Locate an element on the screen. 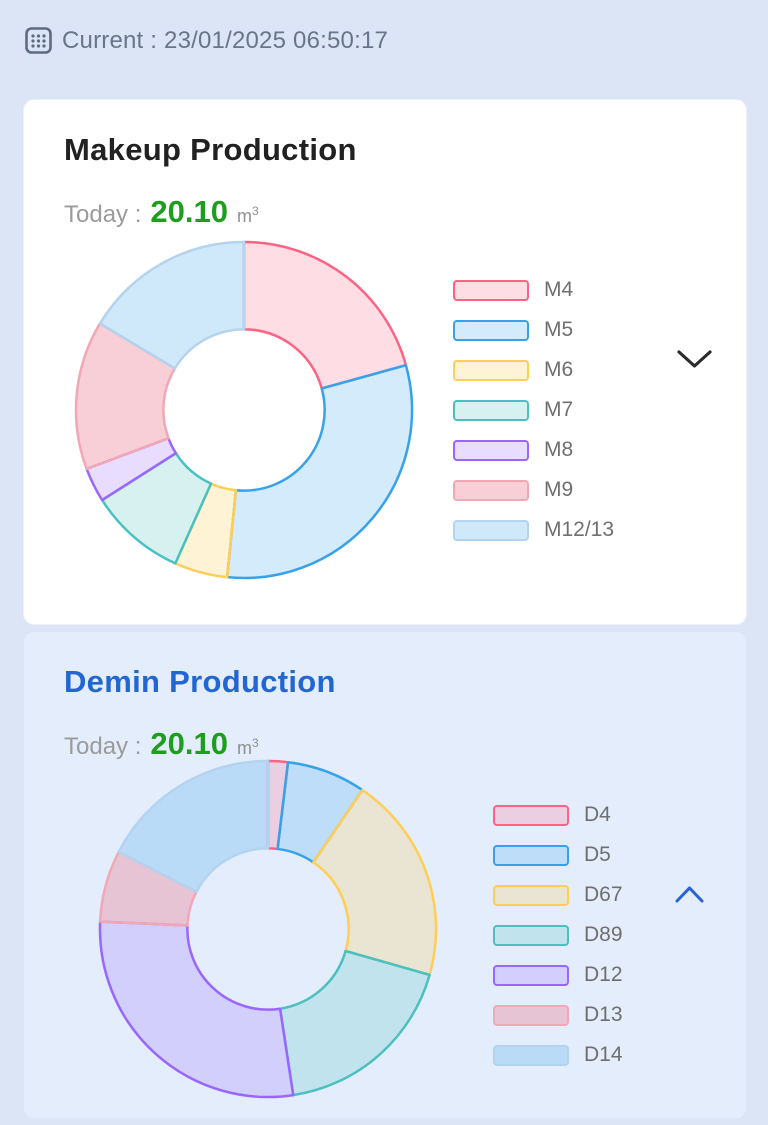  header-bar: Current : 23/01/2025 06:50:17 is located at coordinates (206, 40).